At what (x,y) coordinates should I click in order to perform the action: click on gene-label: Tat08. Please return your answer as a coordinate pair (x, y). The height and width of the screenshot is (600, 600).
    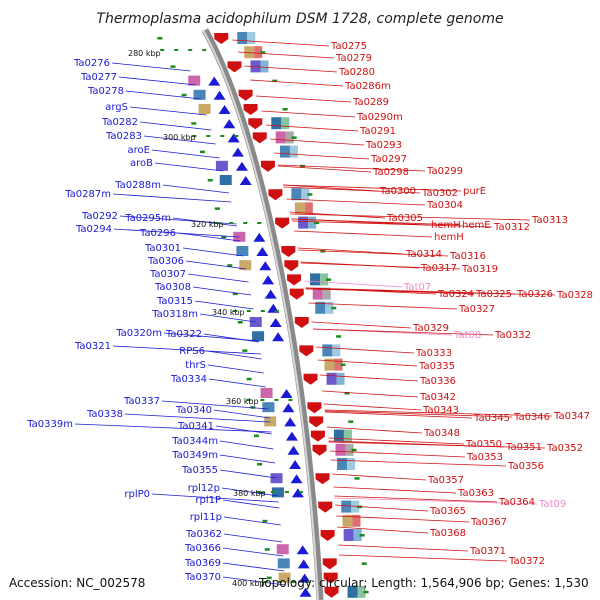
    Looking at the image, I should click on (467, 335).